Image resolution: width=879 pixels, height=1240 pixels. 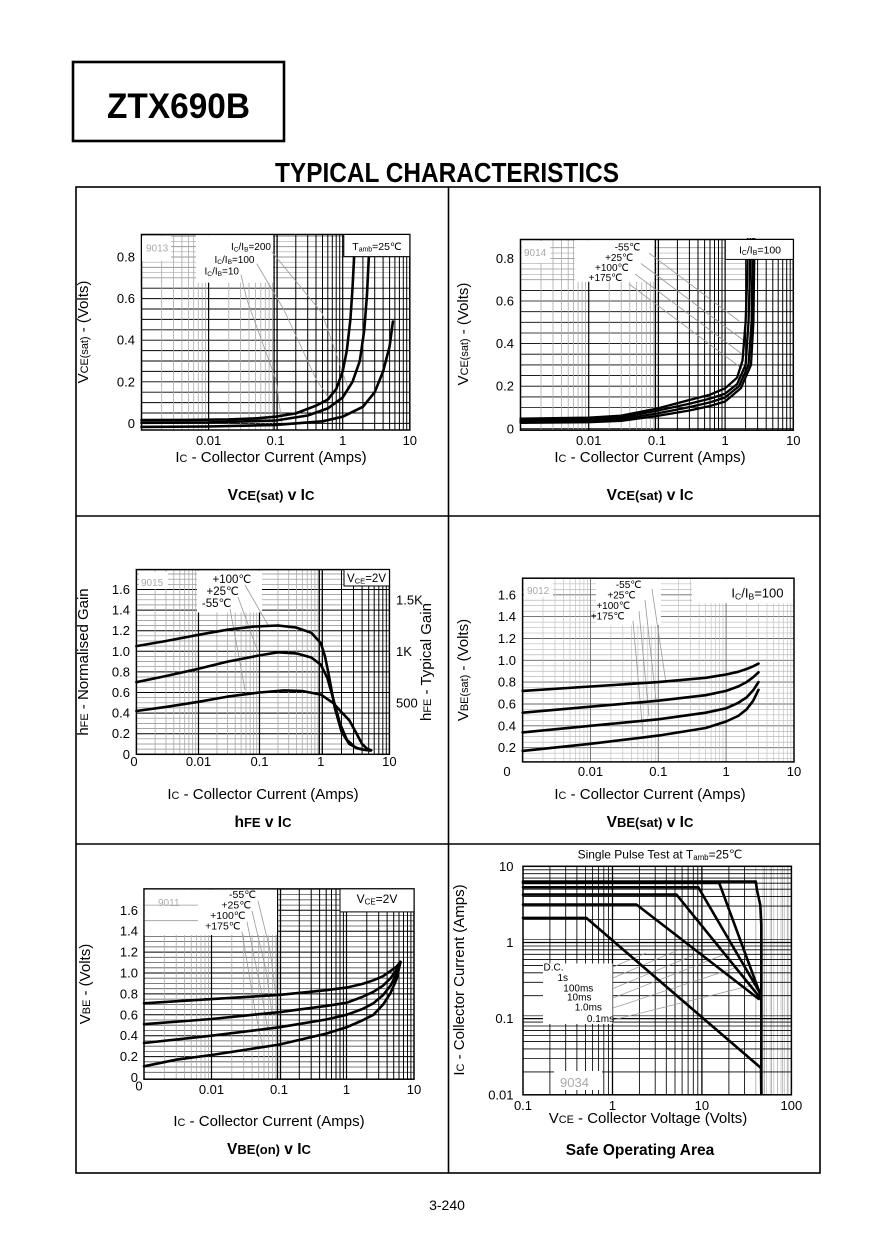 What do you see at coordinates (554, 968) in the screenshot?
I see `svg-text: D.C.` at bounding box center [554, 968].